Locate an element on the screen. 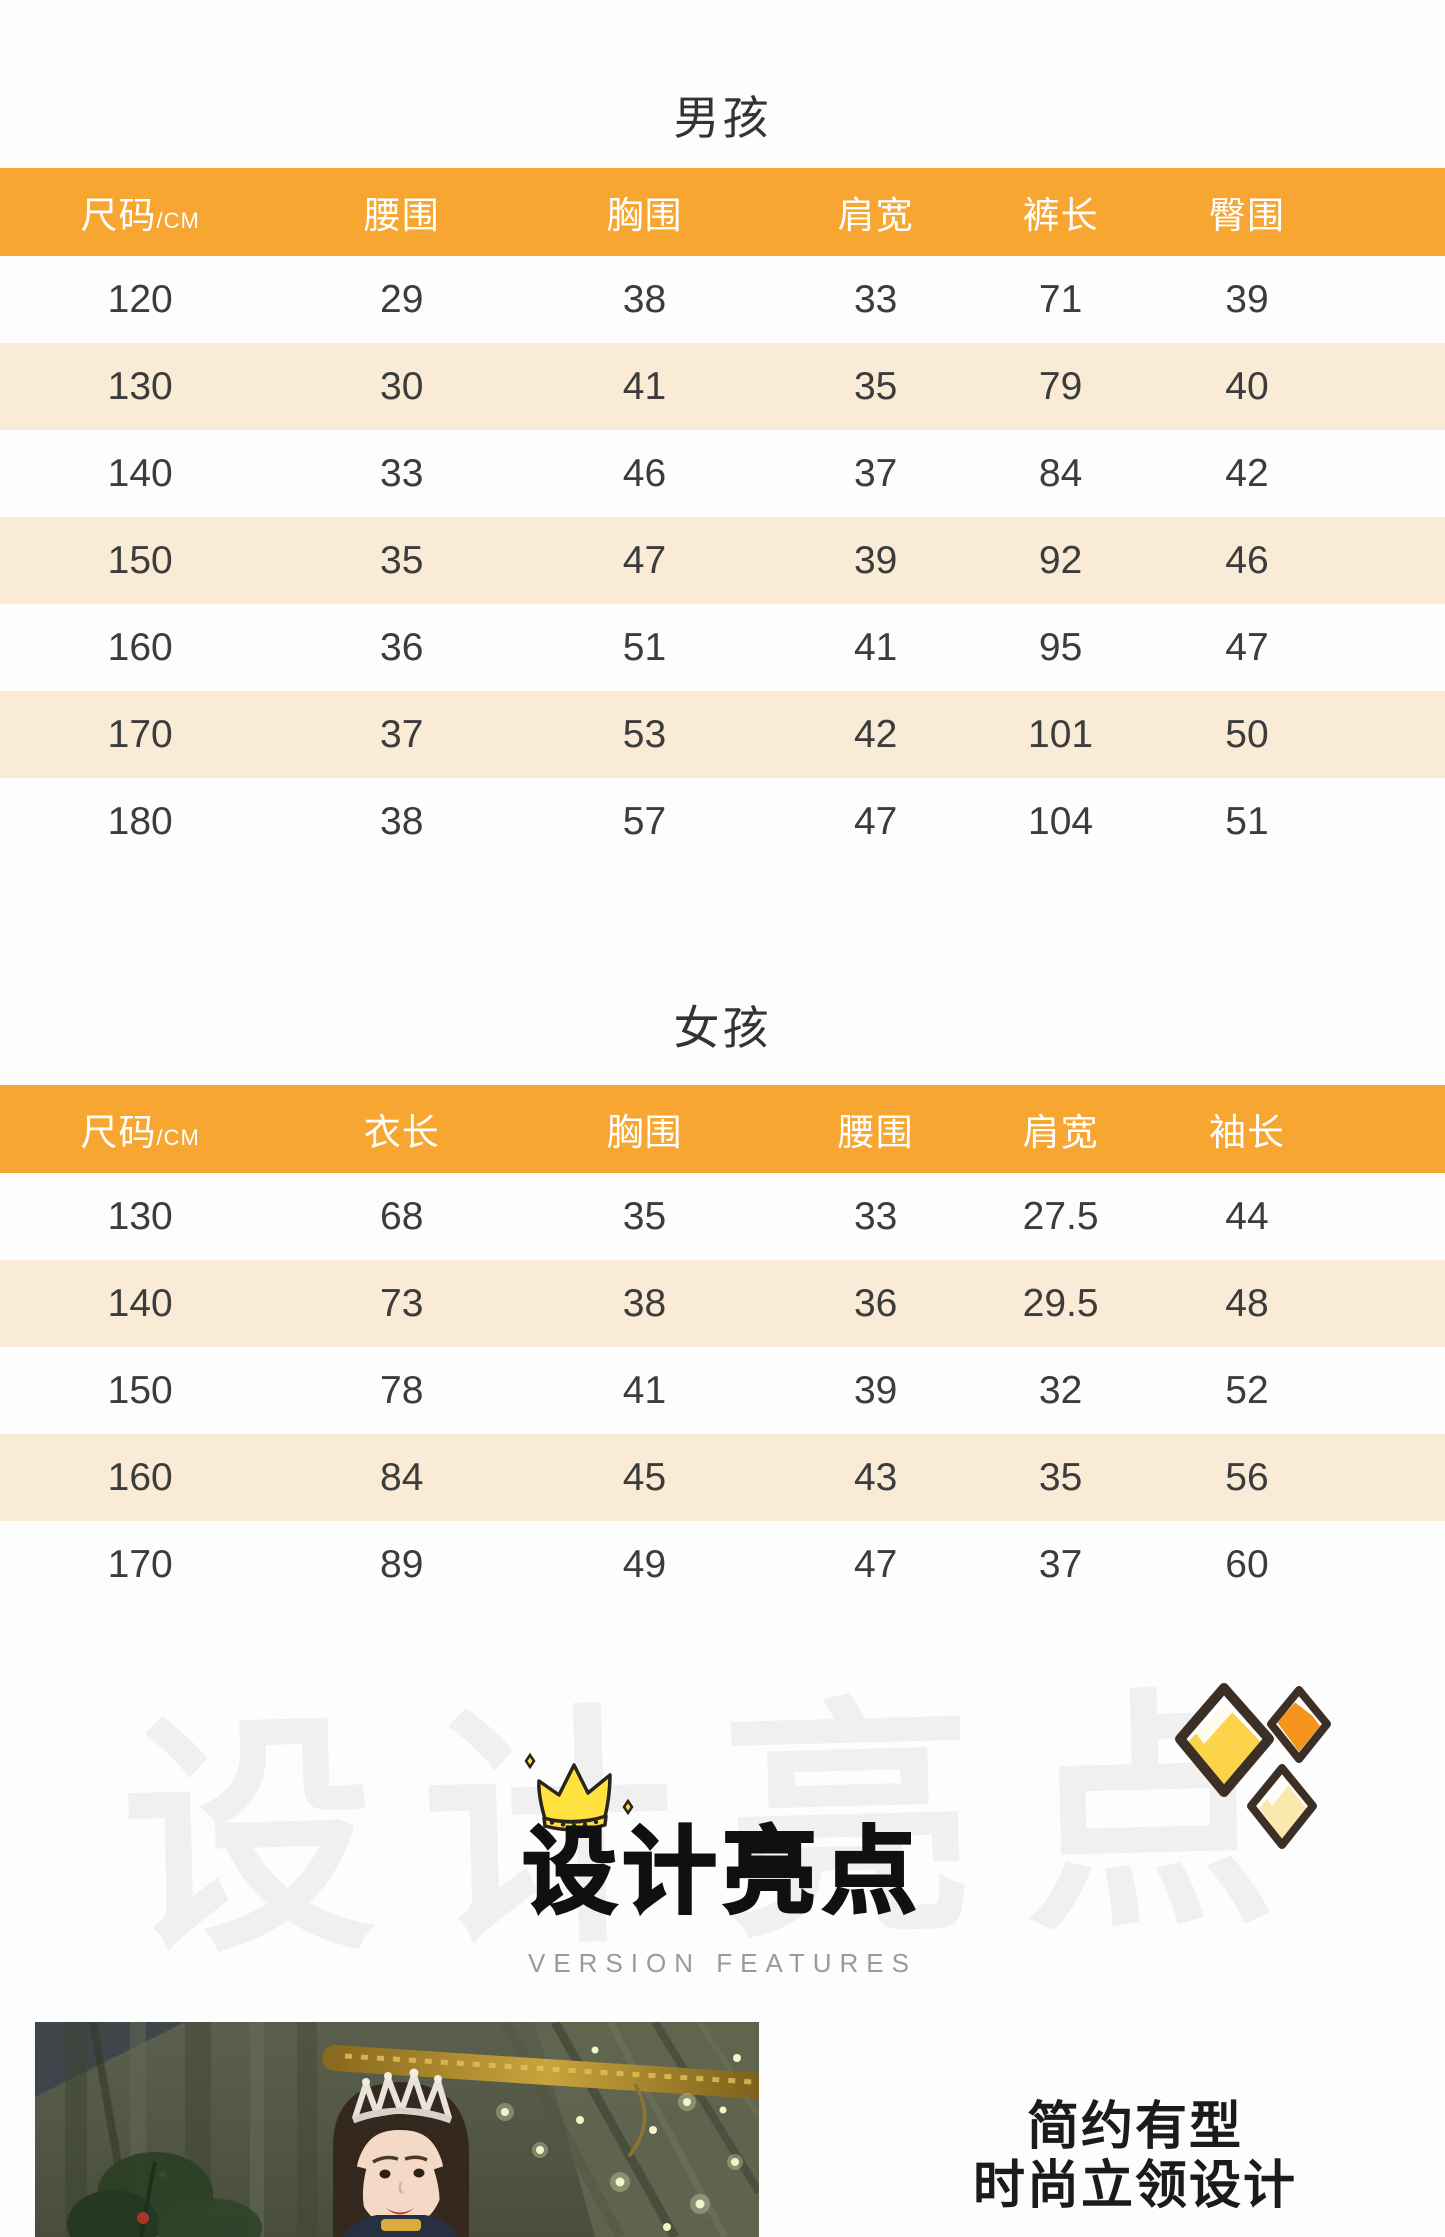  table-cell: 45 is located at coordinates (644, 1477).